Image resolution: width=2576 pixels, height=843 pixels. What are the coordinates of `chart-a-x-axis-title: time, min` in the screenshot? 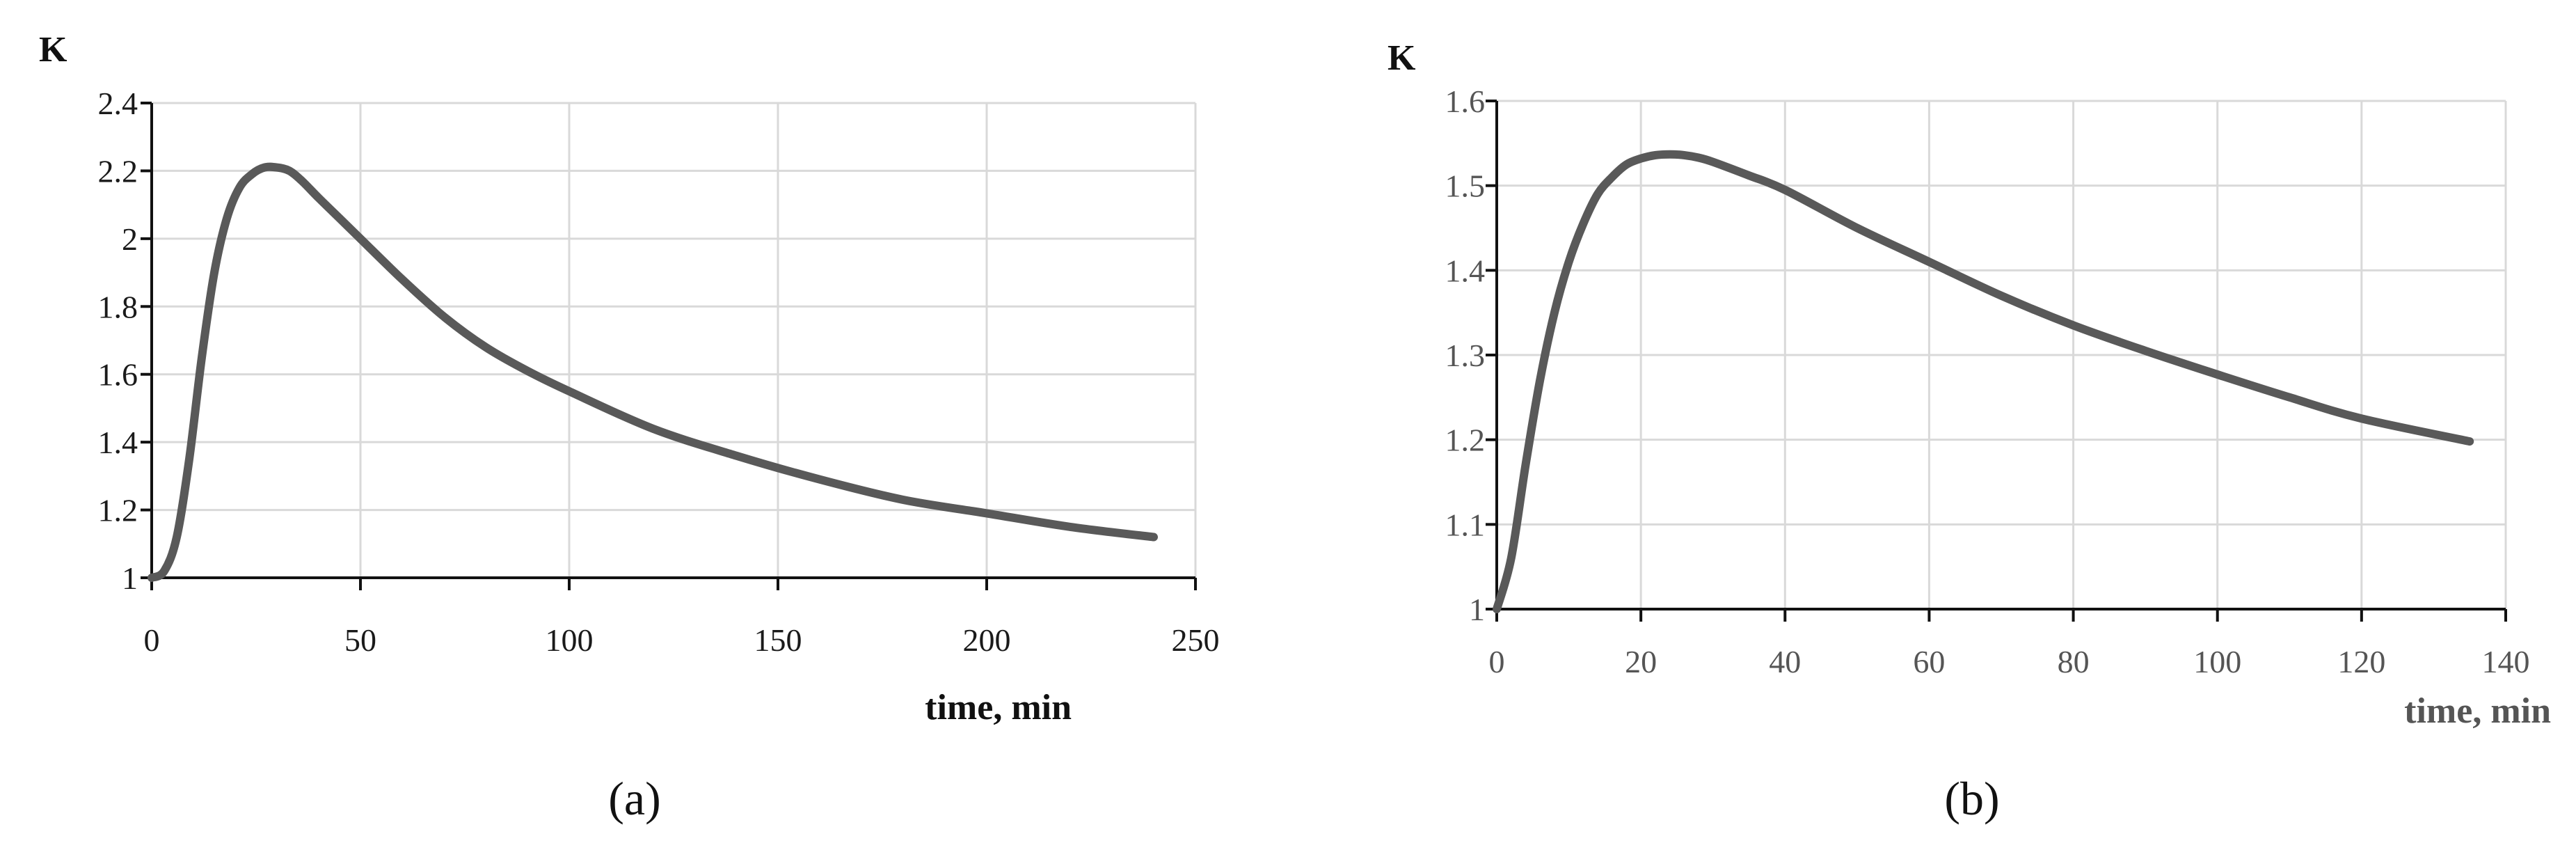 It's located at (998, 707).